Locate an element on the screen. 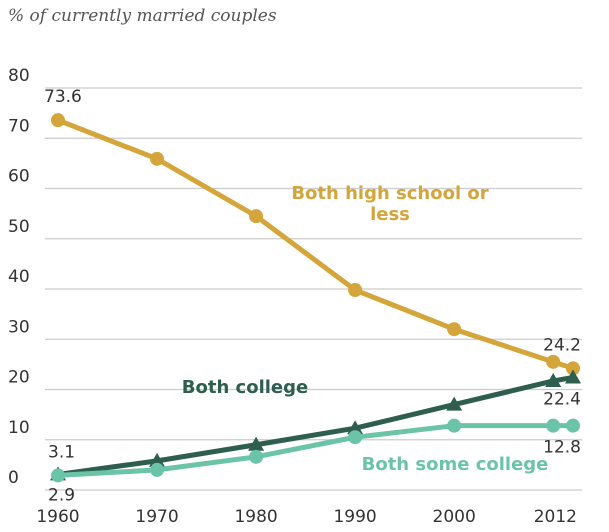 The width and height of the screenshot is (609, 532). value-label: 73.6 is located at coordinates (63, 97).